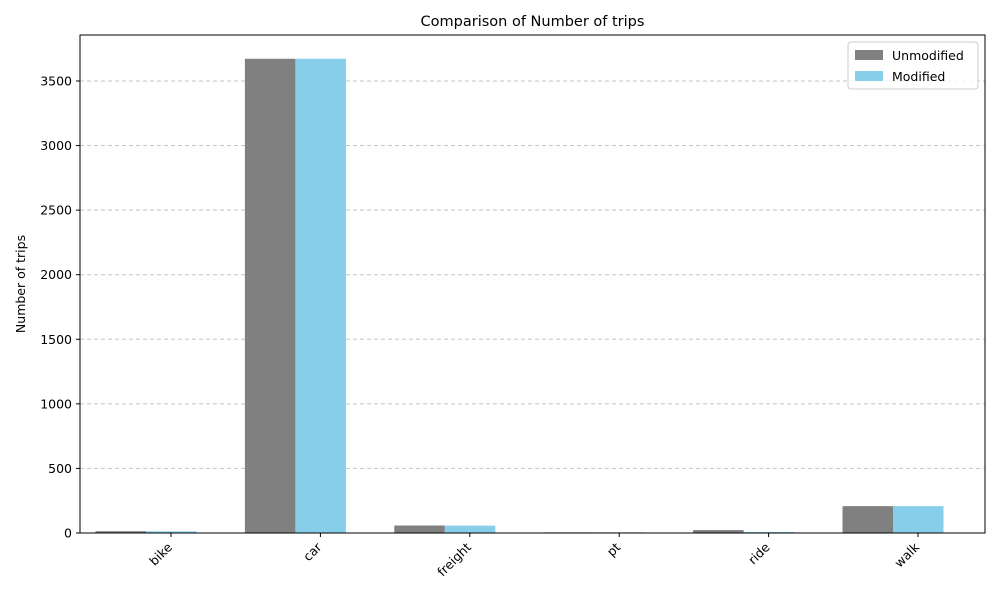 Image resolution: width=1000 pixels, height=604 pixels. Describe the element at coordinates (534, 556) in the screenshot. I see `x-axis-ticks: bike car freight pt ride walk` at that location.